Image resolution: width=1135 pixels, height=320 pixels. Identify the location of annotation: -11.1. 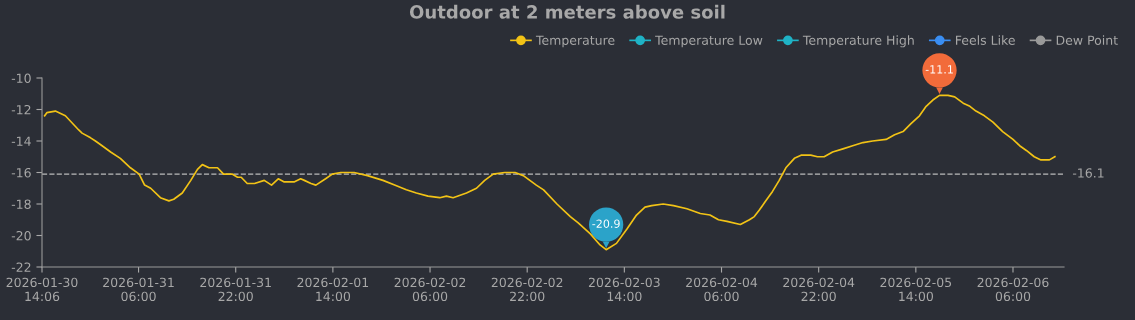
(939, 69).